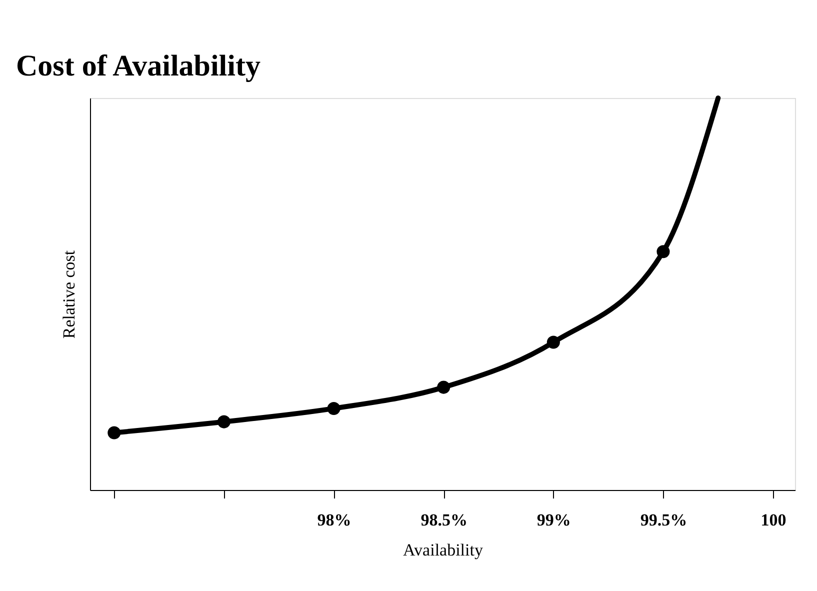  Describe the element at coordinates (553, 520) in the screenshot. I see `x-tick-label: 99%` at that location.